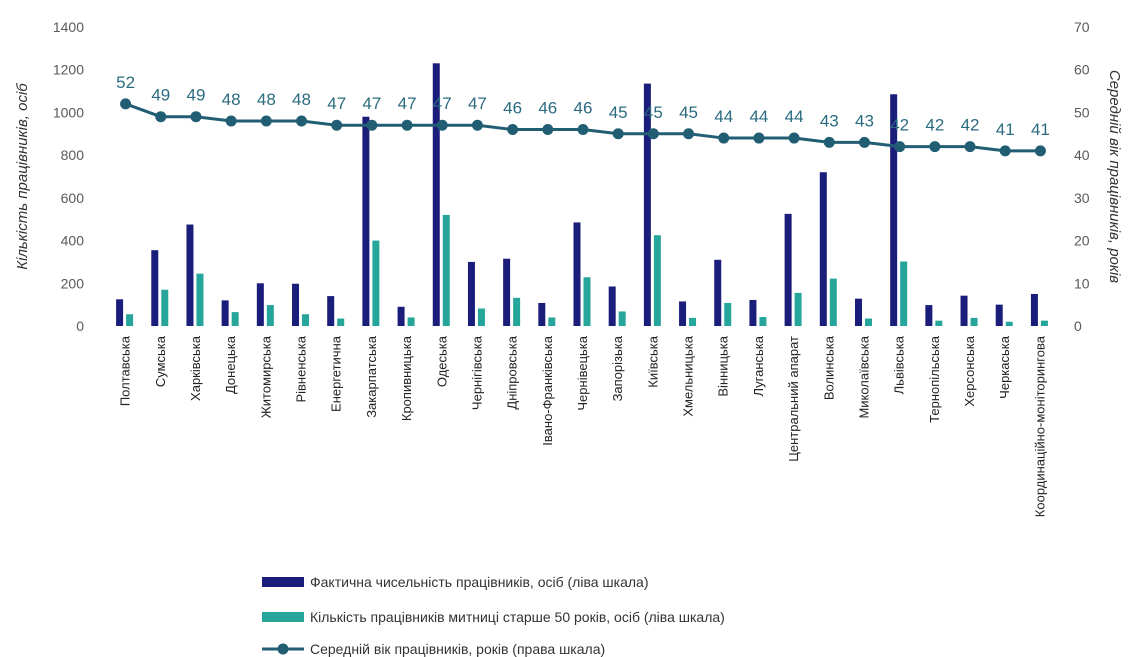 Image resolution: width=1131 pixels, height=657 pixels. Describe the element at coordinates (301, 368) in the screenshot. I see `category-label: Рівненська` at that location.